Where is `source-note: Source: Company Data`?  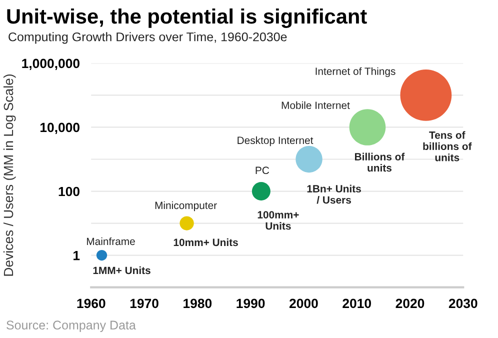 source-note: Source: Company Data is located at coordinates (71, 326).